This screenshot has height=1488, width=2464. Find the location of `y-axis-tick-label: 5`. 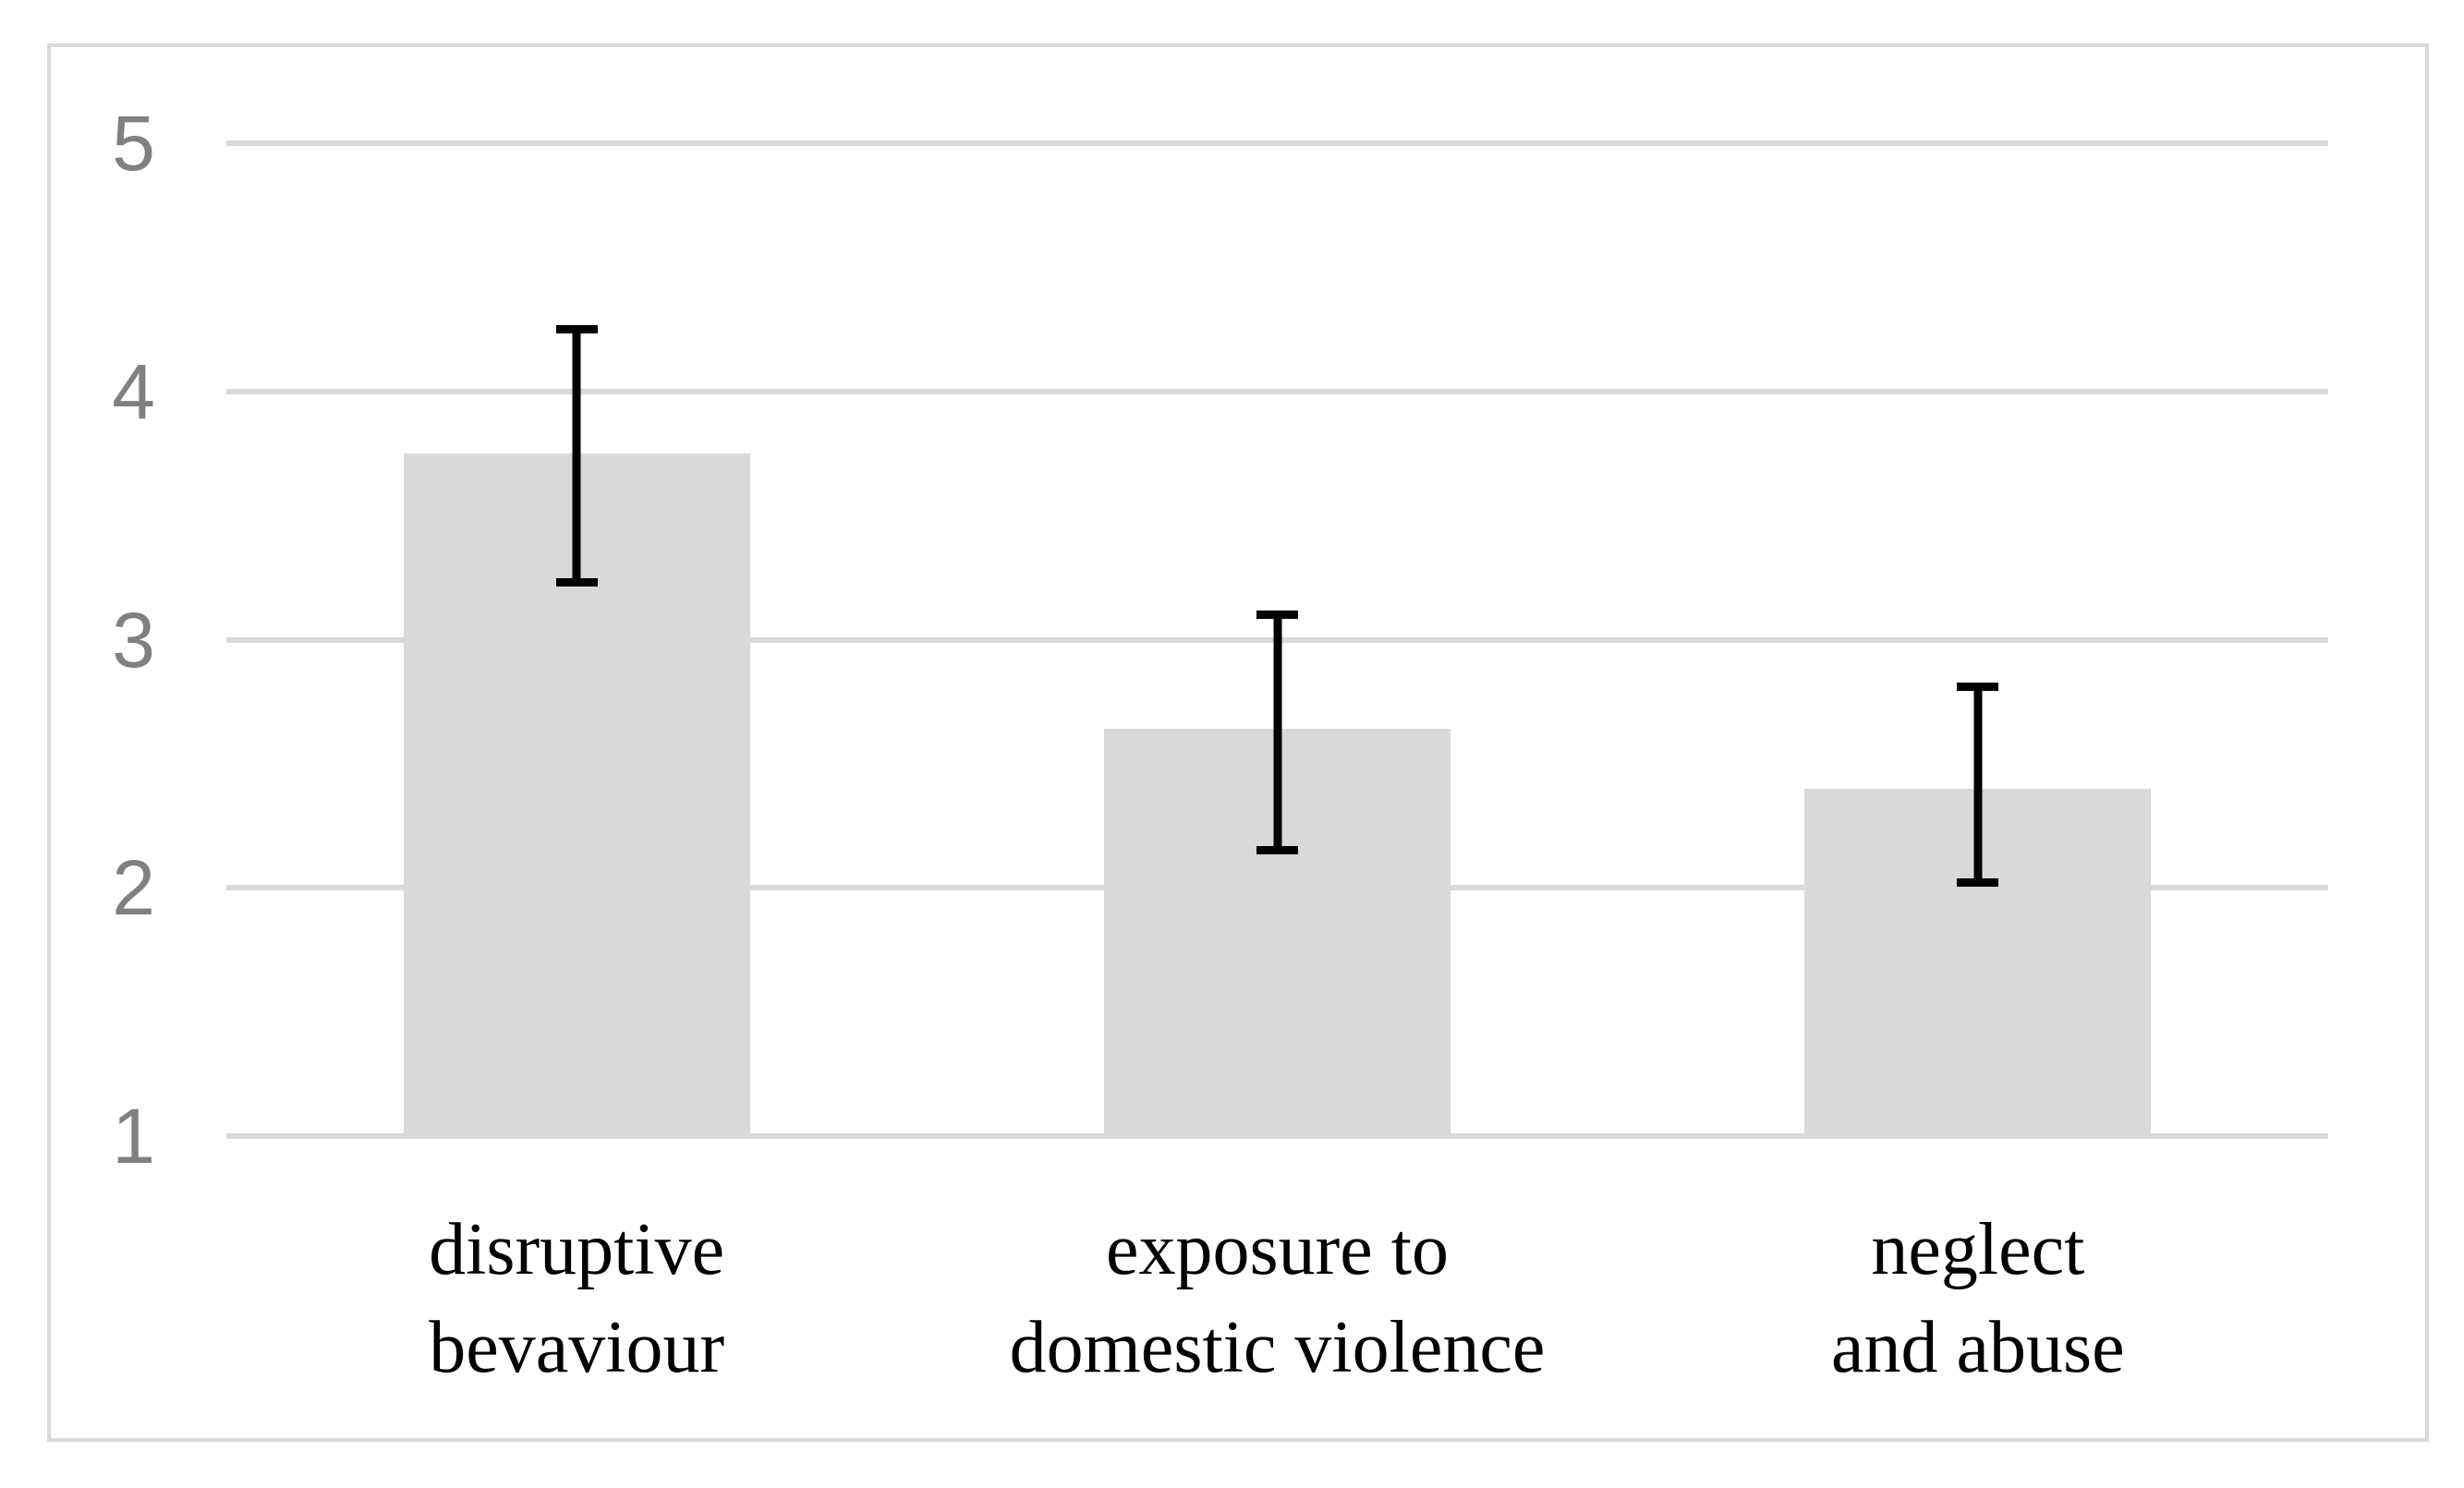

y-axis-tick-label: 5 is located at coordinates (133, 144).